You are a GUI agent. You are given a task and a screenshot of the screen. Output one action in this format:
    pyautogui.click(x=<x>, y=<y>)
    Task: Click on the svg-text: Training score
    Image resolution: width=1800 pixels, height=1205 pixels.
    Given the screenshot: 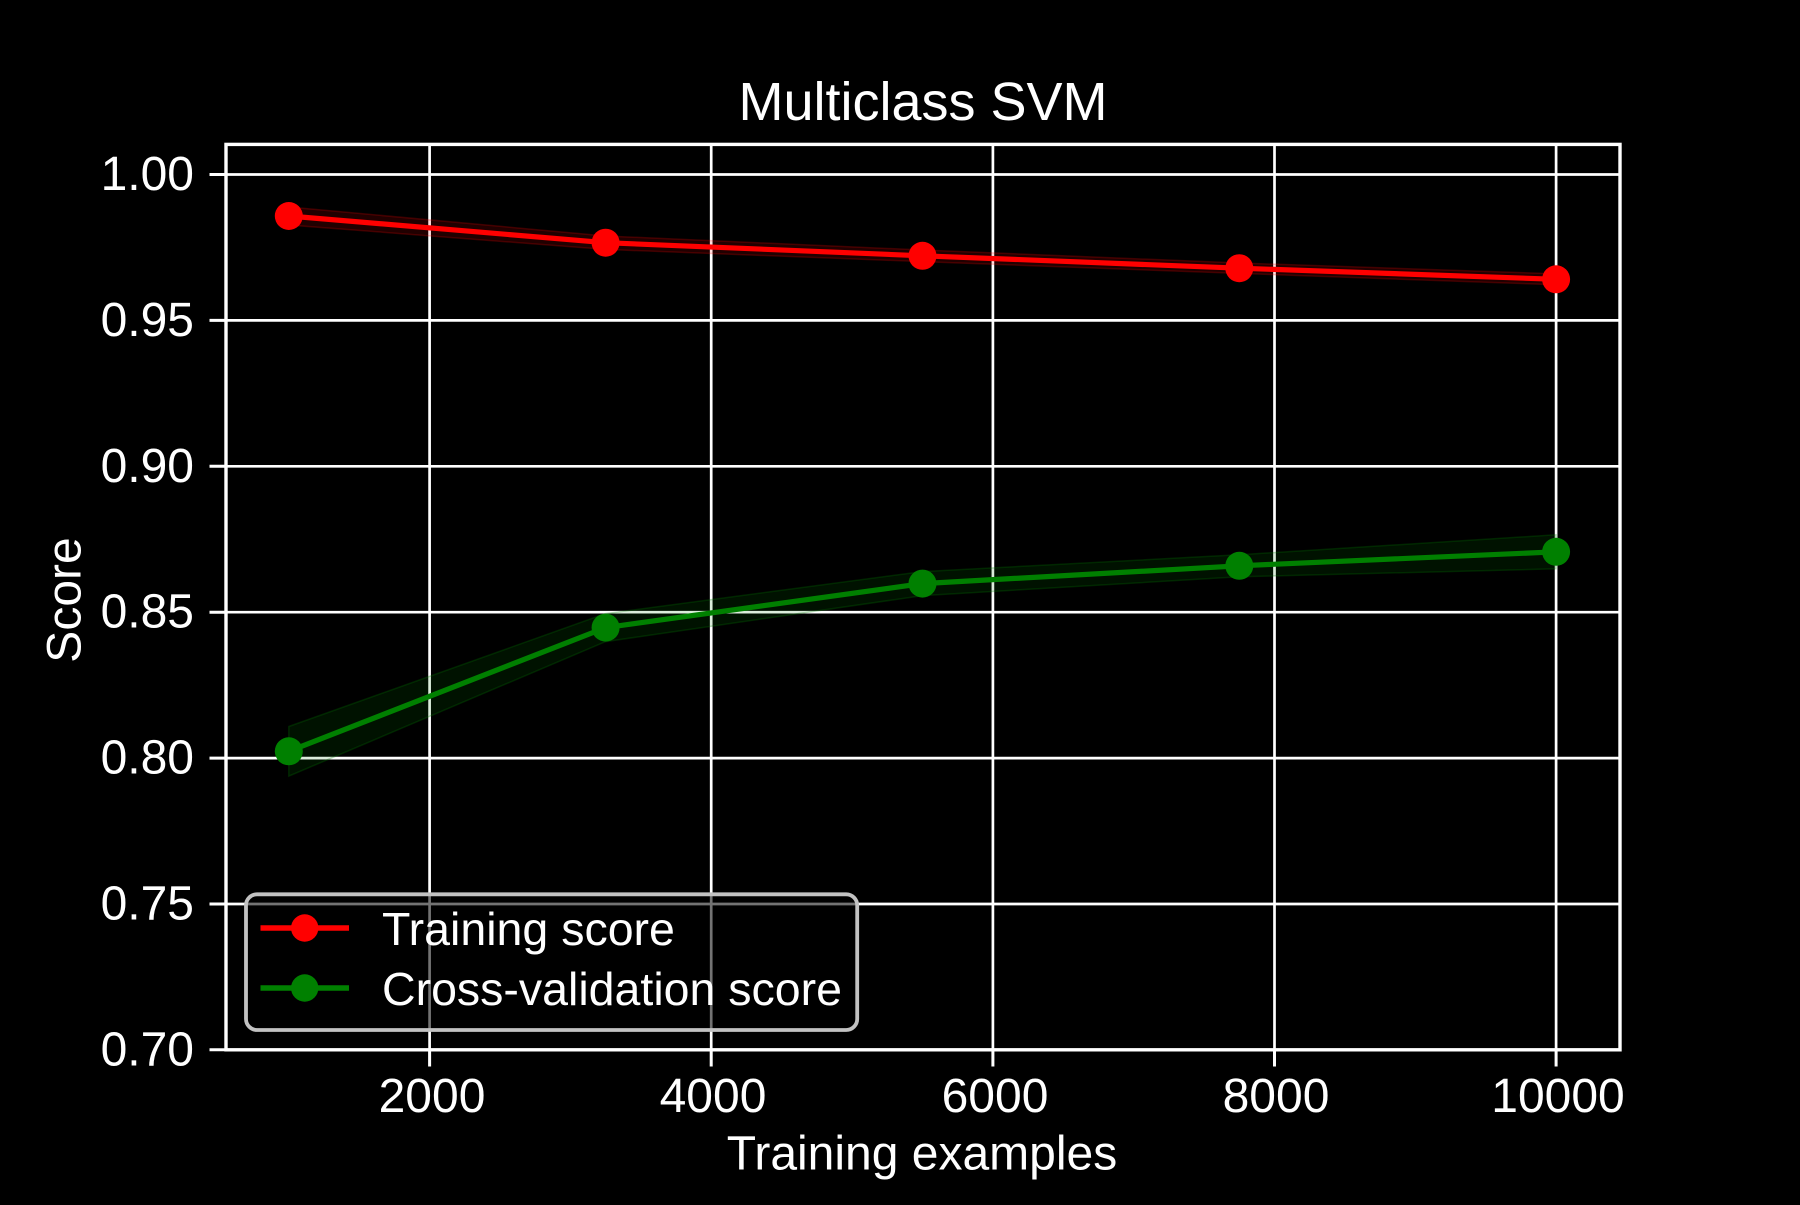 What is the action you would take?
    pyautogui.click(x=528, y=929)
    